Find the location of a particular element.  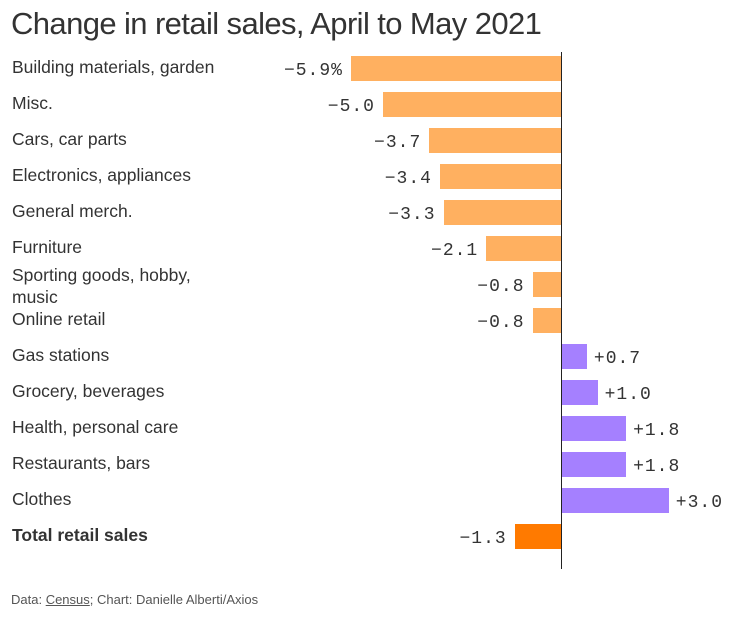

census-source-link: Census is located at coordinates (67, 599).